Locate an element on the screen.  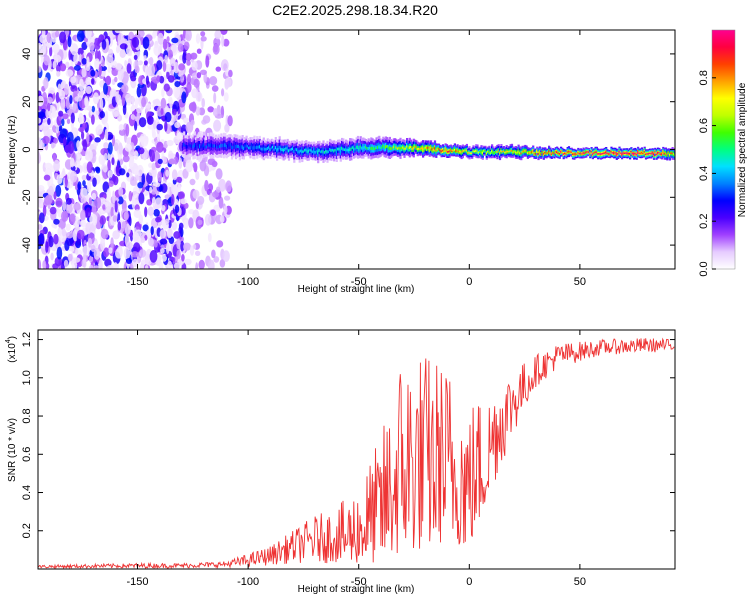
x-tick-label: -100 is located at coordinates (248, 282).